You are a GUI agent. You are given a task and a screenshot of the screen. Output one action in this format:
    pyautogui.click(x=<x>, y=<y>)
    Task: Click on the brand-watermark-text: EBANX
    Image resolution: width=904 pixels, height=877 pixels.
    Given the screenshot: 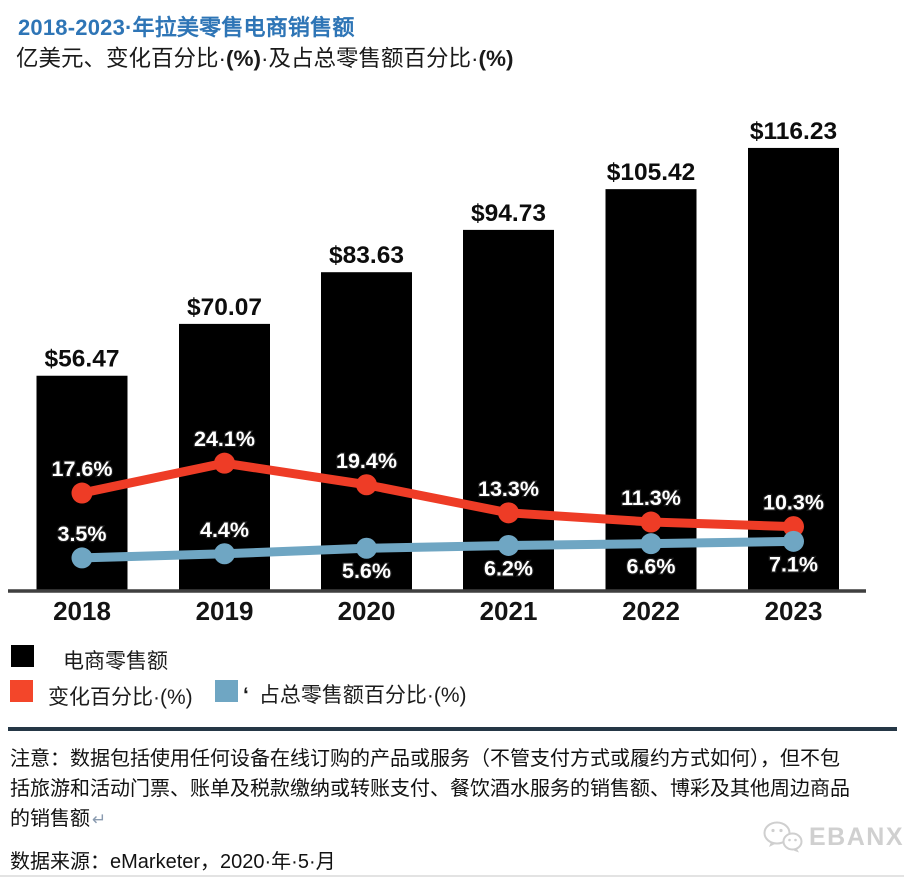 What is the action you would take?
    pyautogui.click(x=856, y=836)
    